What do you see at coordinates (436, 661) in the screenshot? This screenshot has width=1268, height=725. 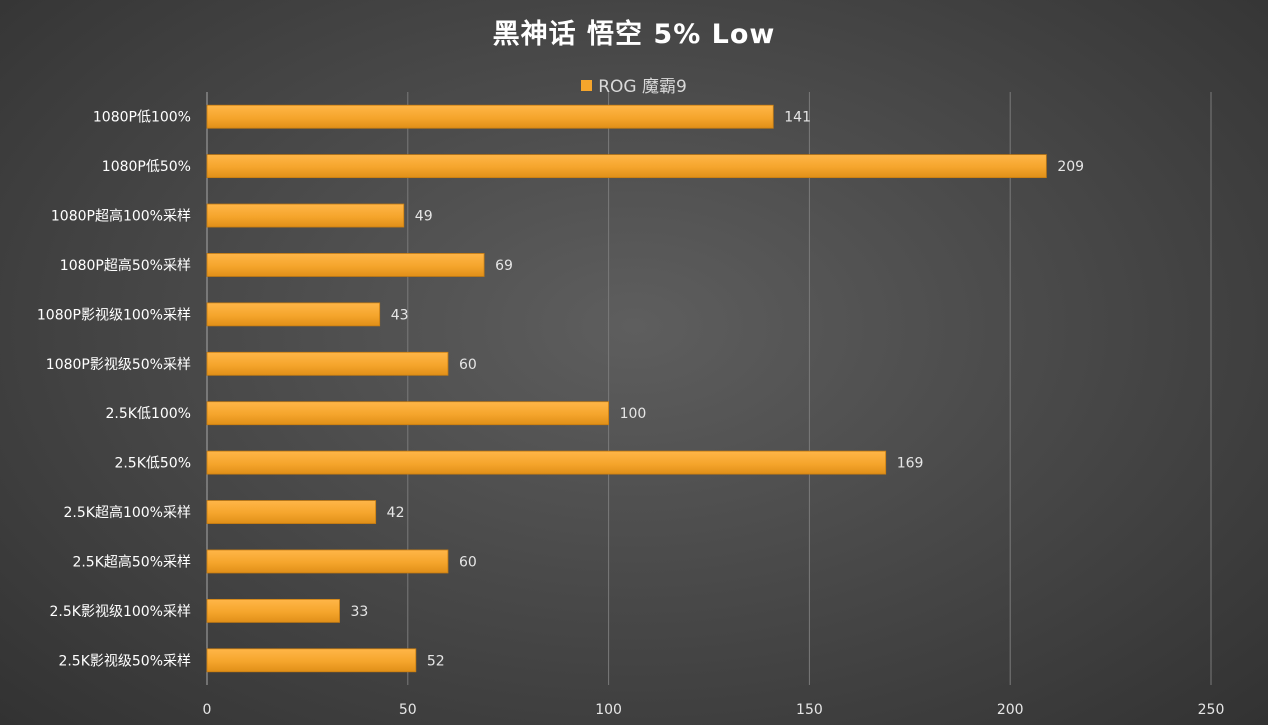 I see `data-label: 52` at bounding box center [436, 661].